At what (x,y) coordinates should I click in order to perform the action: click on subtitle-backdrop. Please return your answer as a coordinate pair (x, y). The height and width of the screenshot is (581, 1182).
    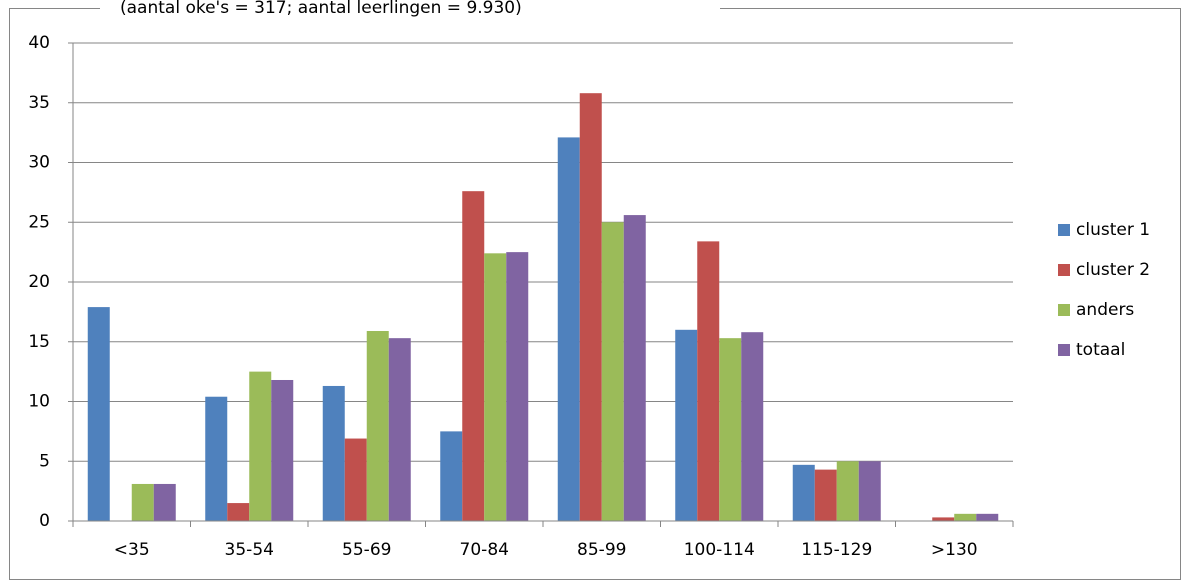
    Looking at the image, I should click on (410, 9).